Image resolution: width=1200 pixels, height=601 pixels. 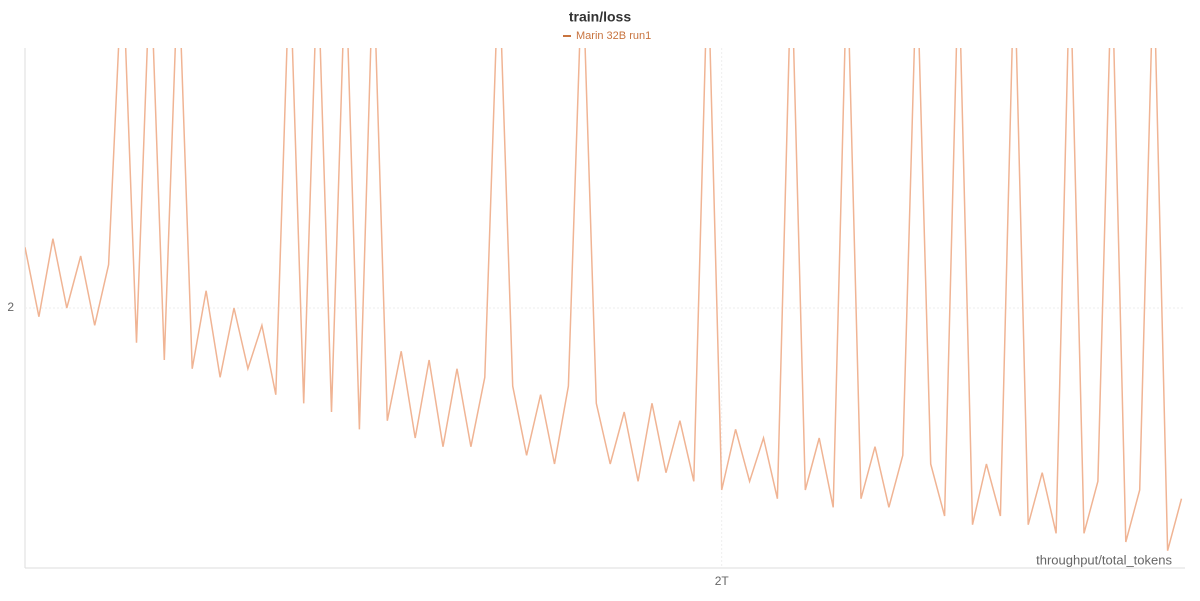 What do you see at coordinates (613, 36) in the screenshot?
I see `legend-entry: Marin 32B run1` at bounding box center [613, 36].